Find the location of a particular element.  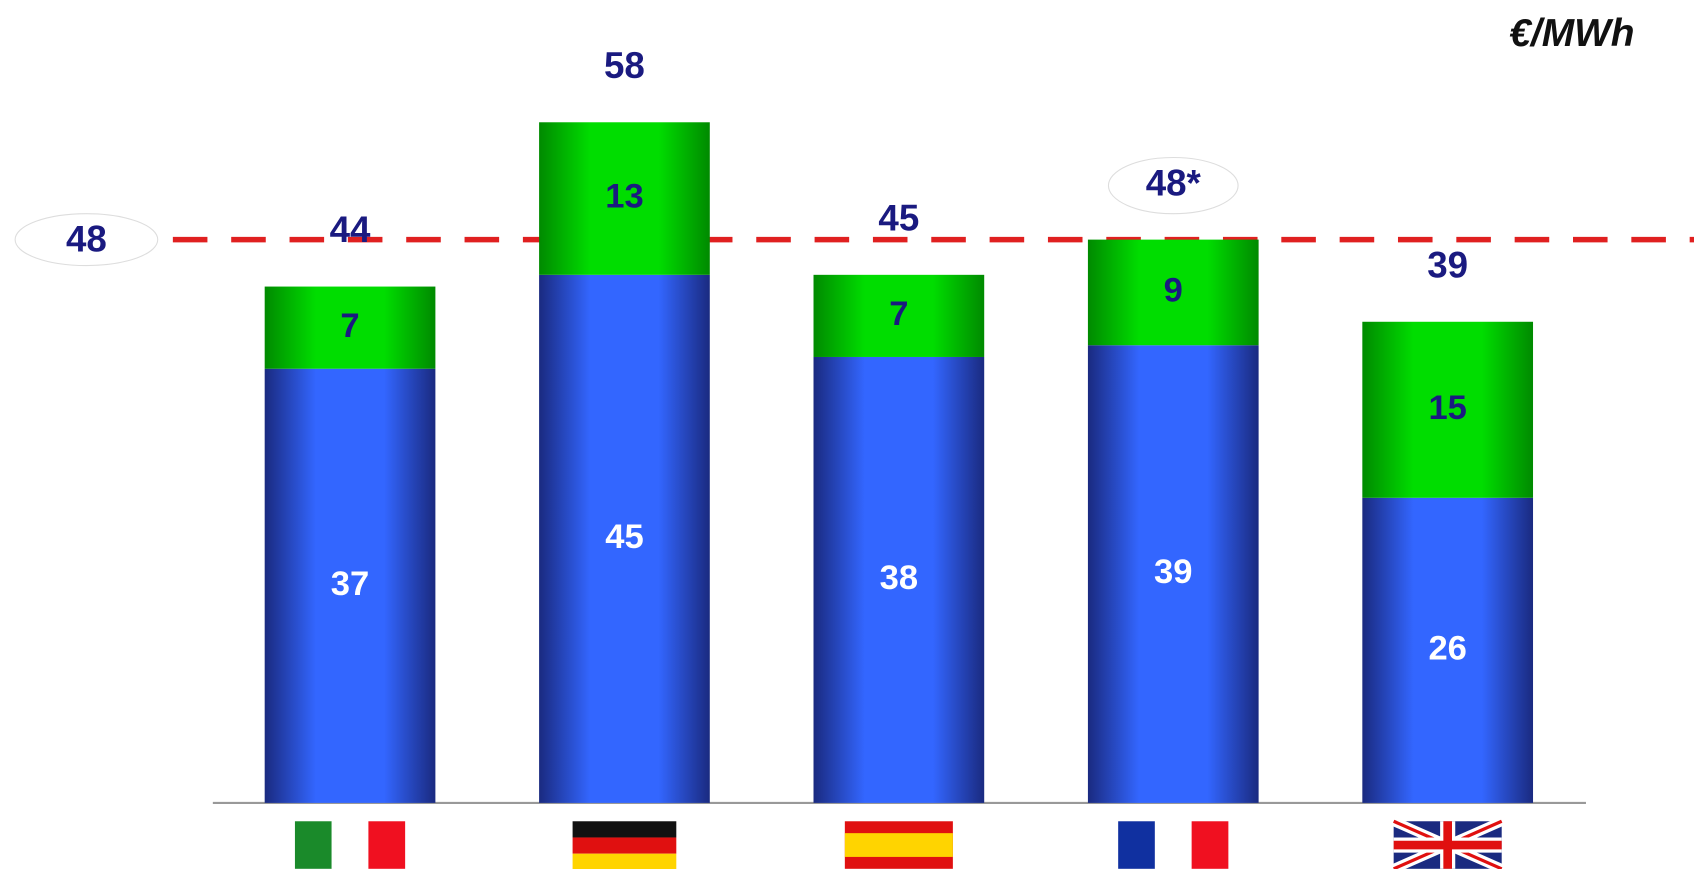

total-label: 44 is located at coordinates (350, 229).